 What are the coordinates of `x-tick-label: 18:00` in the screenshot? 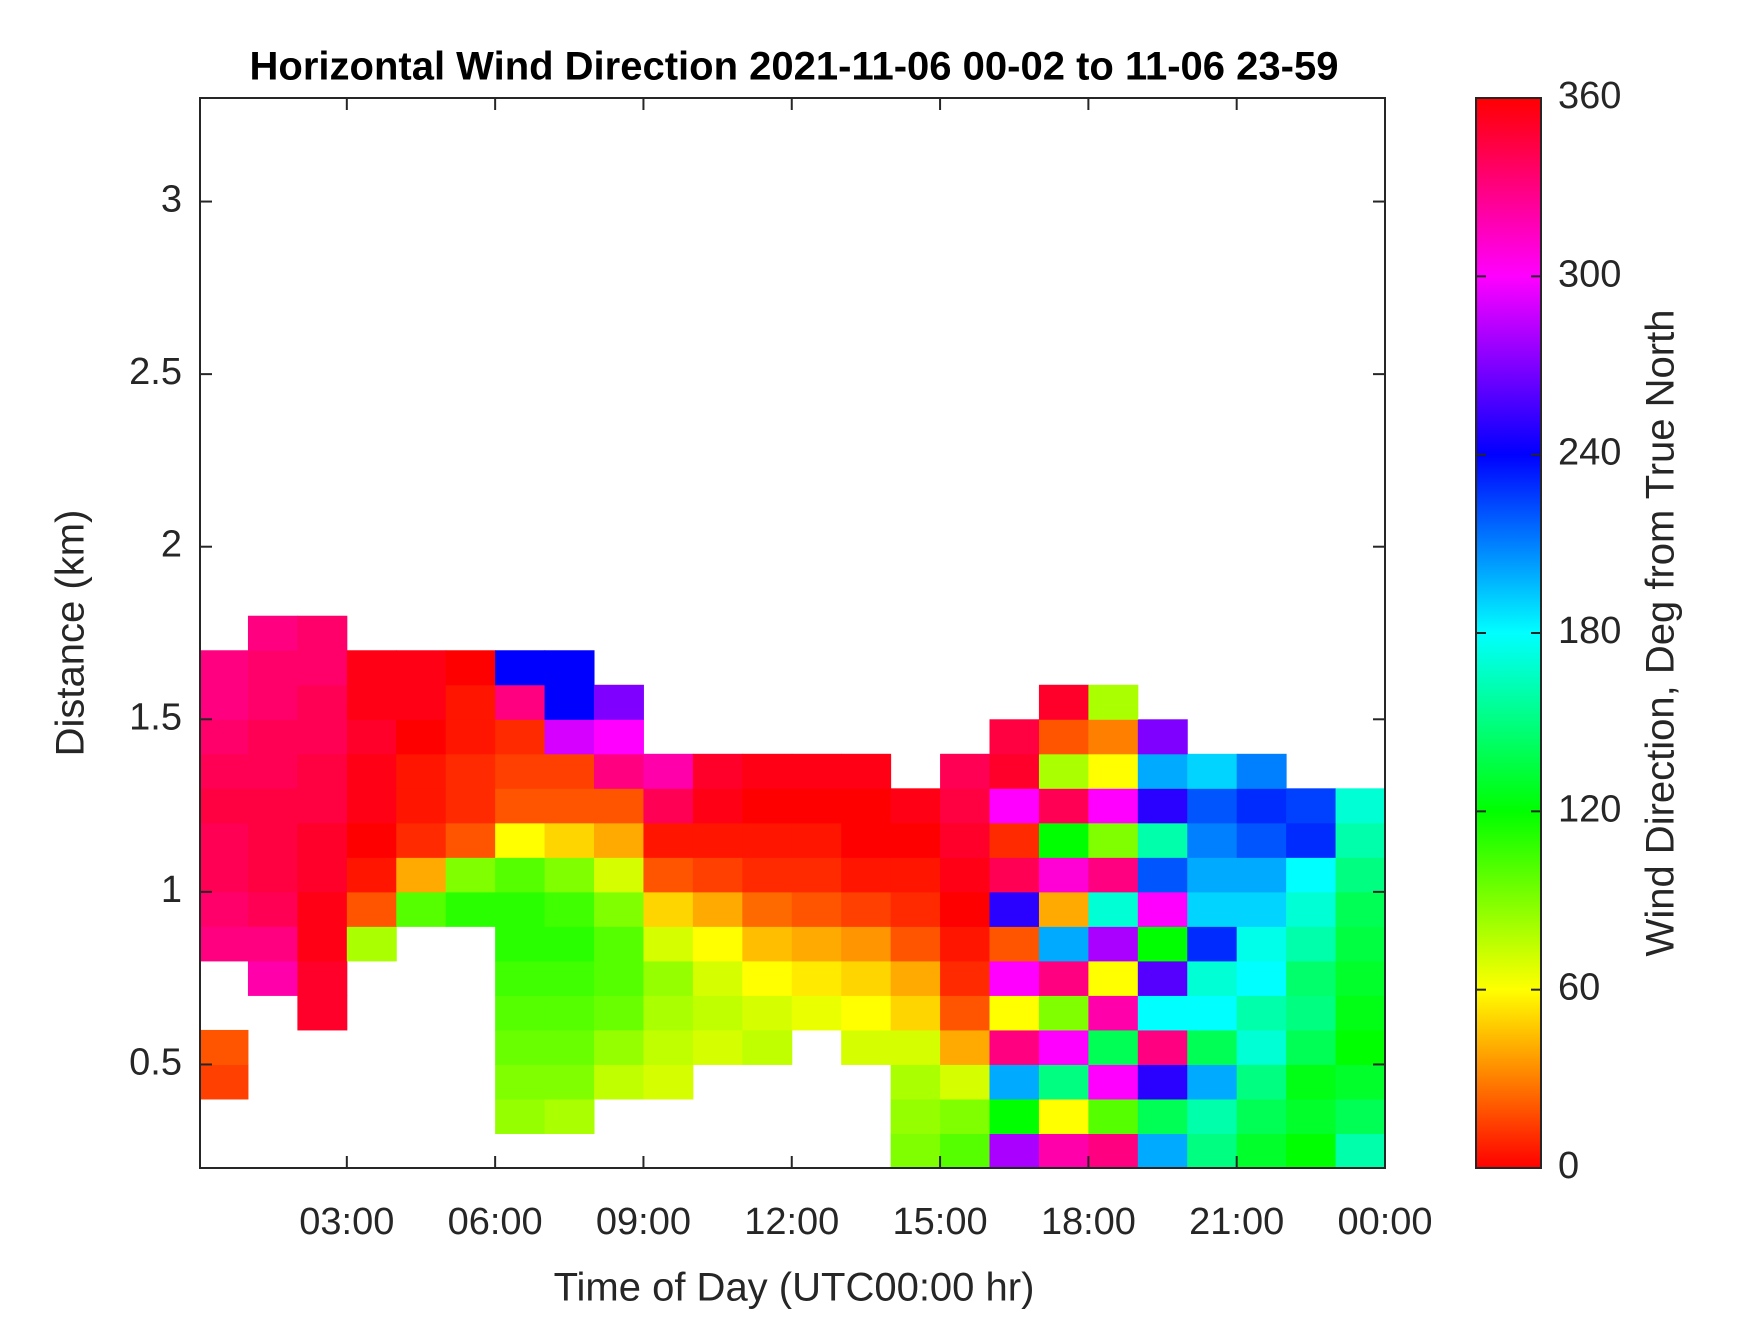 It's located at (1088, 1222).